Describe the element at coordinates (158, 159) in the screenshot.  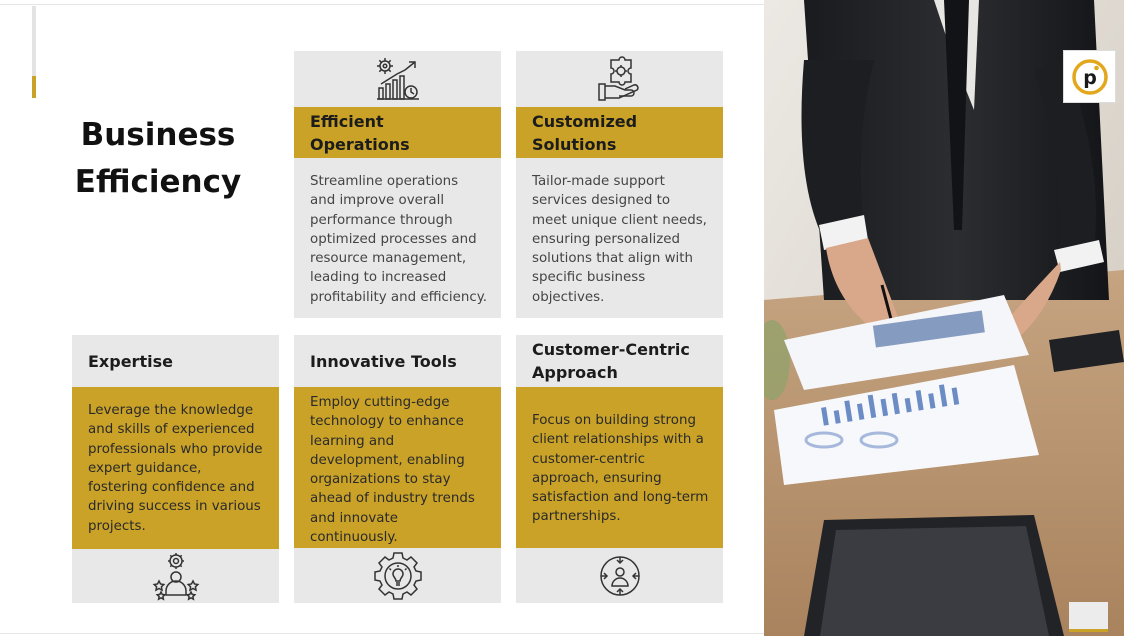
I see `page-title: Business Efficiency` at that location.